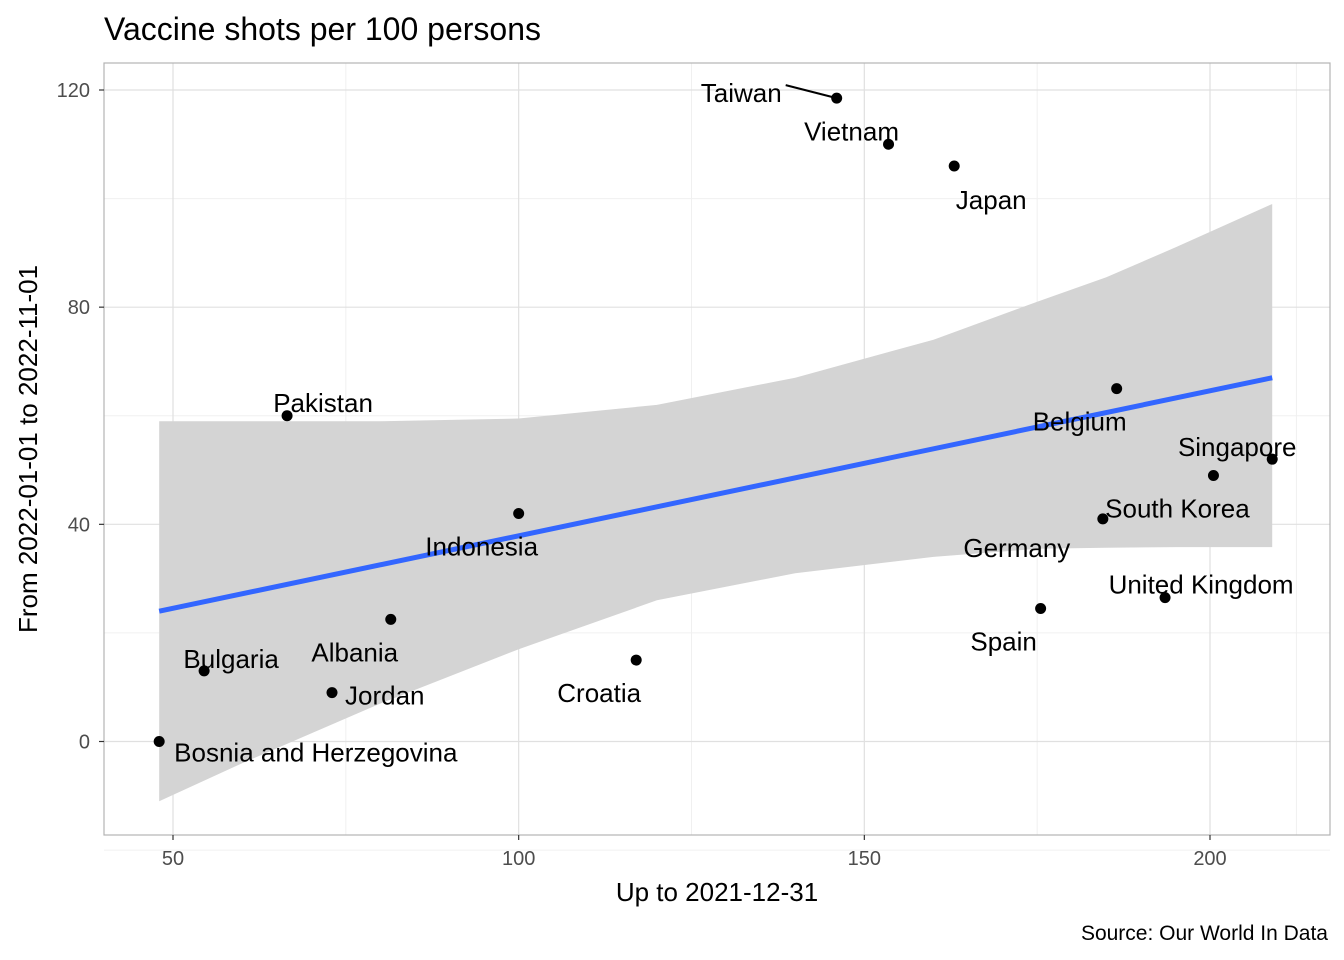  What do you see at coordinates (481, 546) in the screenshot?
I see `point-label: Indonesia` at bounding box center [481, 546].